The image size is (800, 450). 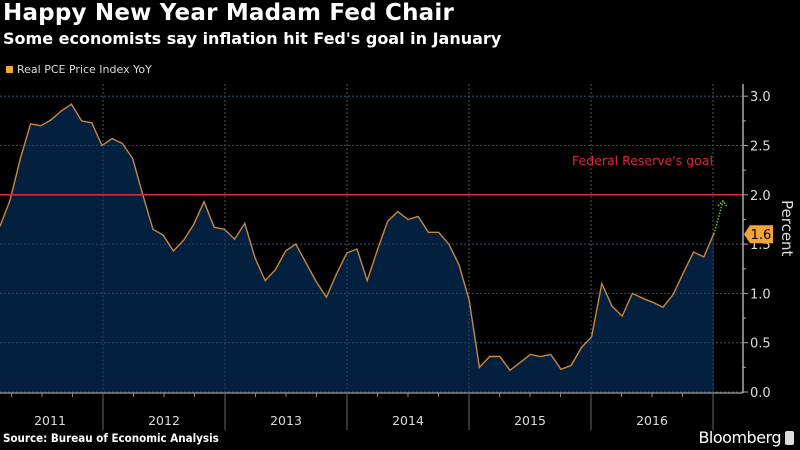 What do you see at coordinates (761, 235) in the screenshot?
I see `last-value-label: 1.6` at bounding box center [761, 235].